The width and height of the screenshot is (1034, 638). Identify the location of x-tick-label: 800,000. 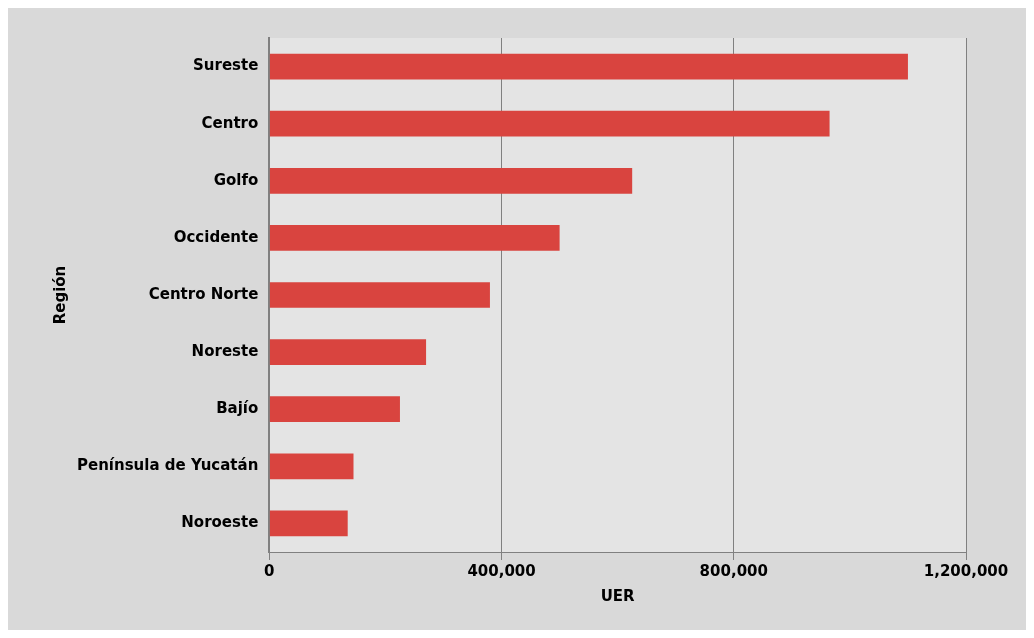
(733, 570).